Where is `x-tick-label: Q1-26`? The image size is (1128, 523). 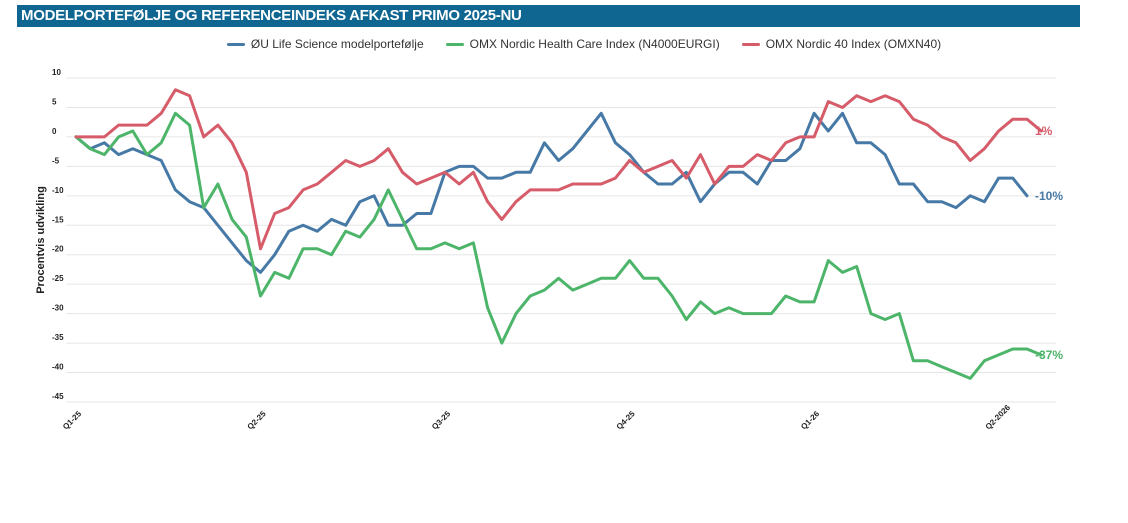 x-tick-label: Q1-26 is located at coordinates (810, 420).